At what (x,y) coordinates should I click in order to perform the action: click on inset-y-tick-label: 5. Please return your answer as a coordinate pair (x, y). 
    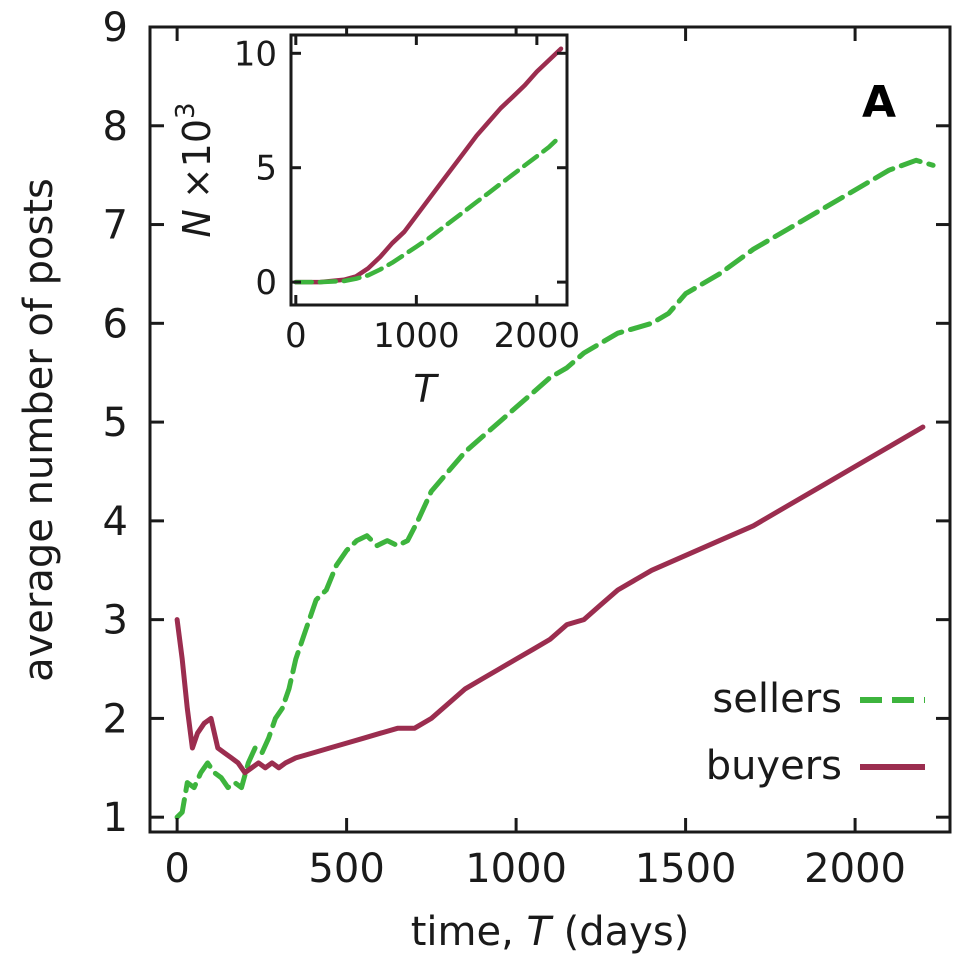
    Looking at the image, I should click on (266, 169).